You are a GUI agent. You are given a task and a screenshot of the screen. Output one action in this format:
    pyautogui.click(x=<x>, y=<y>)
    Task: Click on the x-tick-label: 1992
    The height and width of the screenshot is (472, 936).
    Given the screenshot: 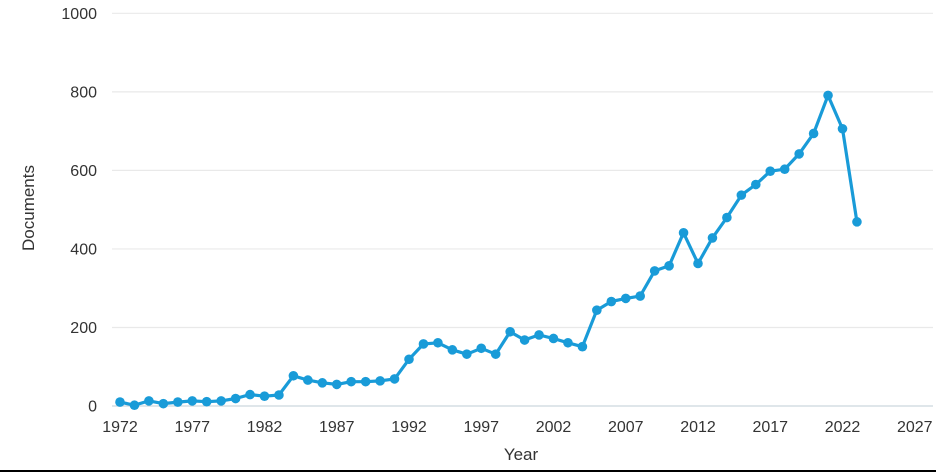 What is the action you would take?
    pyautogui.click(x=409, y=427)
    